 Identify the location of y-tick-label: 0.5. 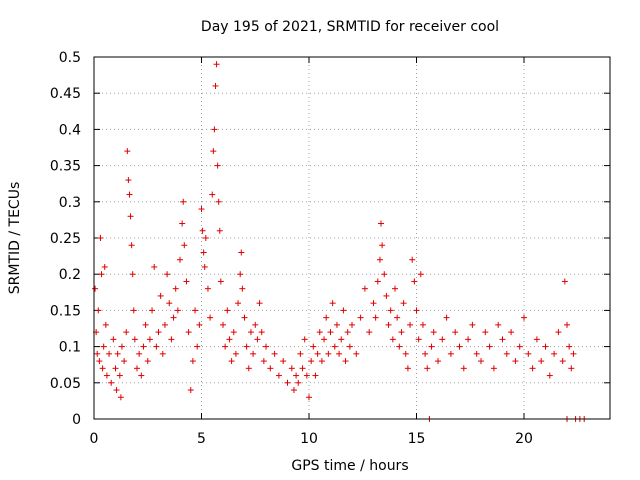
(70, 58).